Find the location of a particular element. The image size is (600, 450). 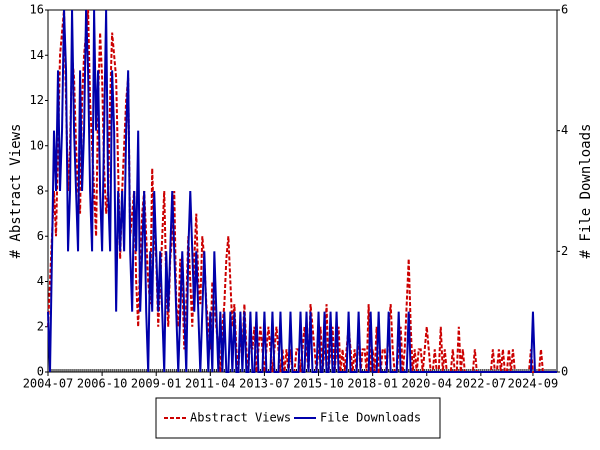

x-tick-label: 2011-04 is located at coordinates (210, 384).